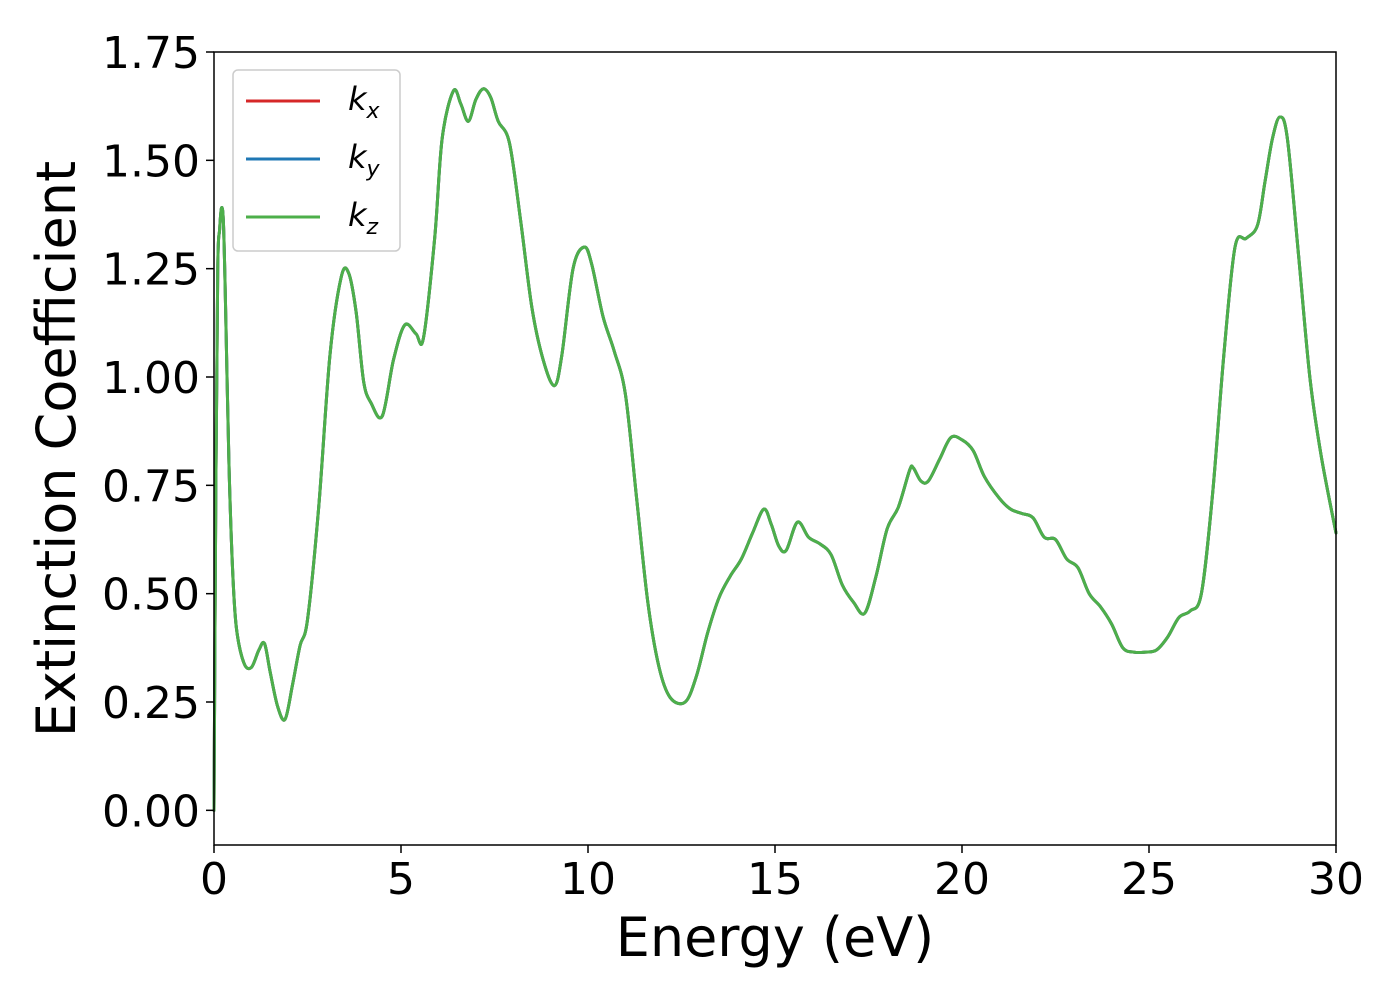  What do you see at coordinates (588, 879) in the screenshot?
I see `x-tick-label: 10` at bounding box center [588, 879].